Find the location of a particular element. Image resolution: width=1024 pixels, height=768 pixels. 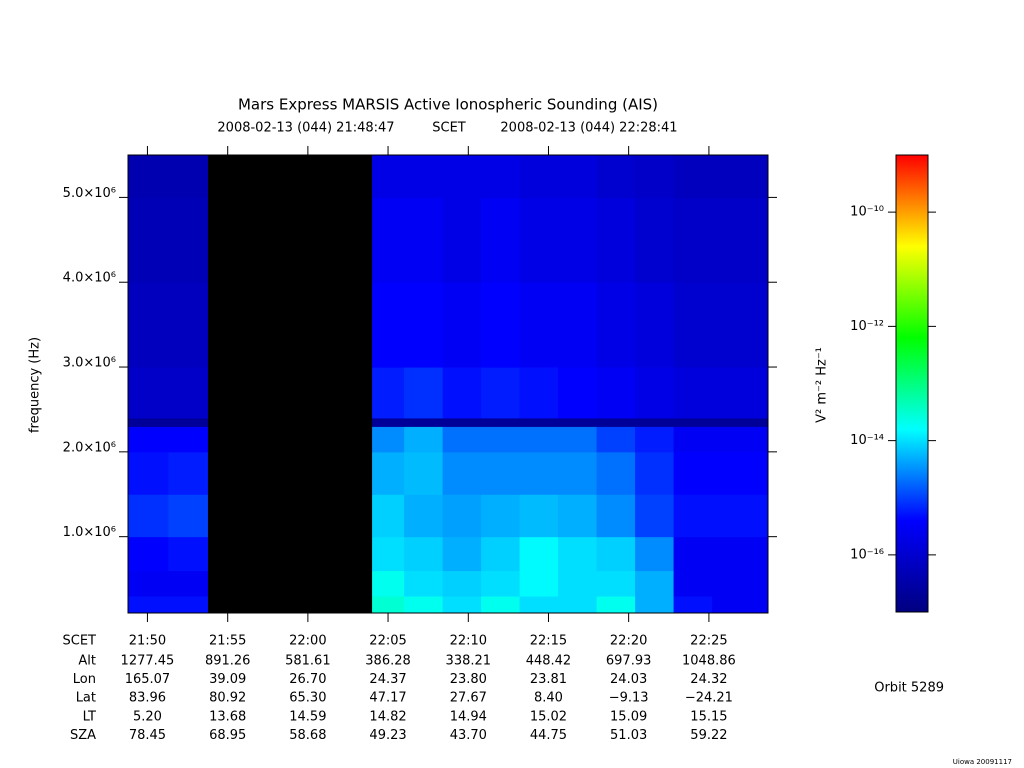

colorbar-tick-label: 10⁻¹² is located at coordinates (867, 326).